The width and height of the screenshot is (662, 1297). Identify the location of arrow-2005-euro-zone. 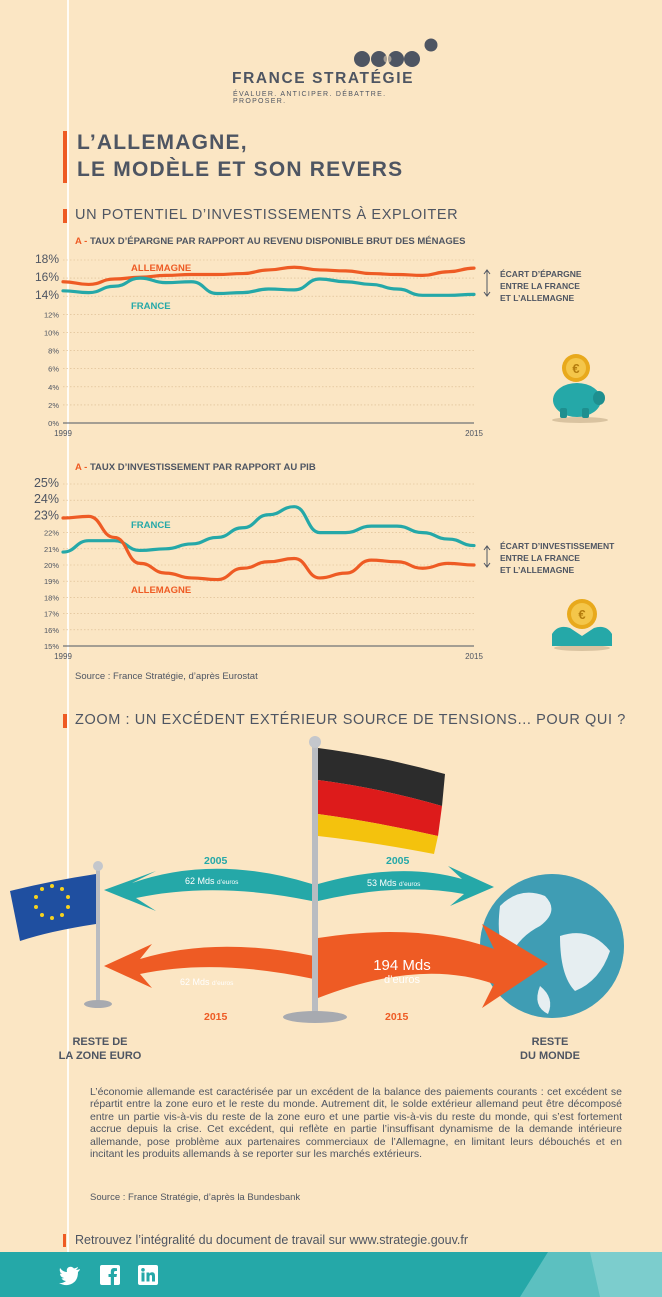
(208, 889).